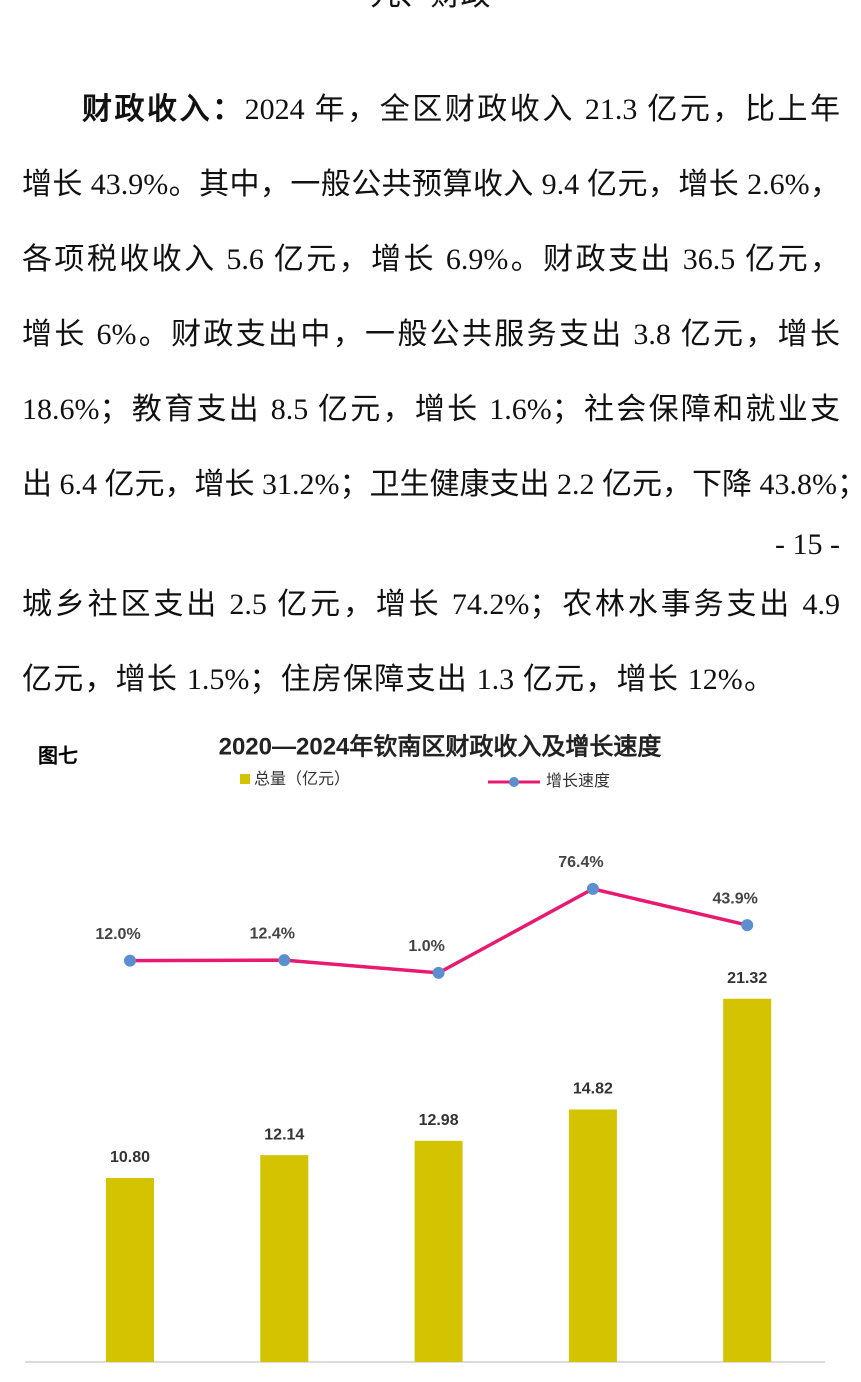 The width and height of the screenshot is (861, 1382). I want to click on legend-label: 总量（亿元）, so click(302, 779).